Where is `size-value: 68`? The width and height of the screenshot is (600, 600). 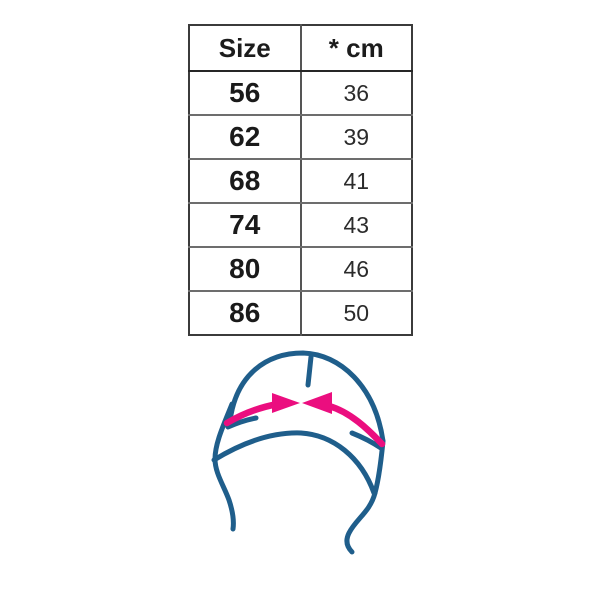 size-value: 68 is located at coordinates (245, 181).